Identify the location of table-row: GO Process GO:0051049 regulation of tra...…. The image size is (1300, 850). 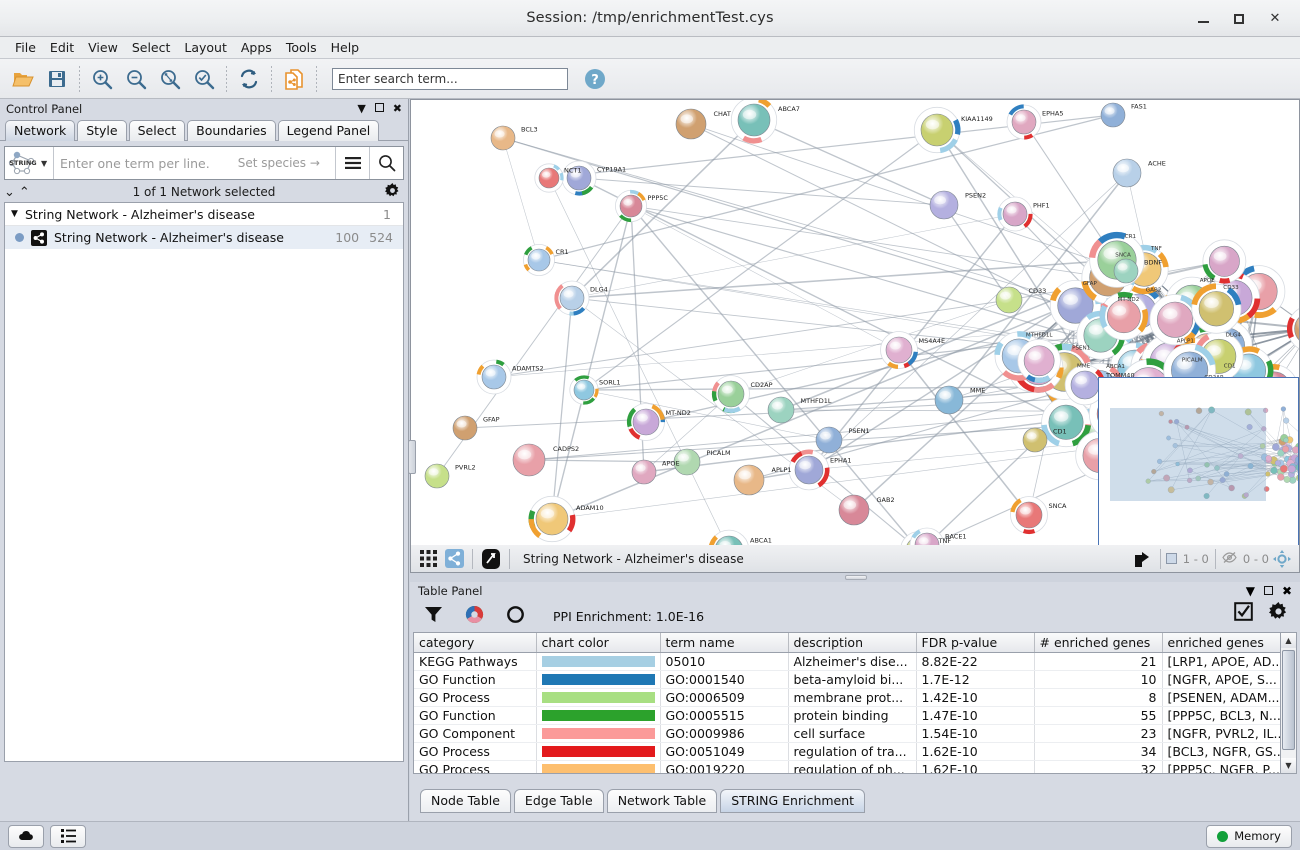
(849, 751).